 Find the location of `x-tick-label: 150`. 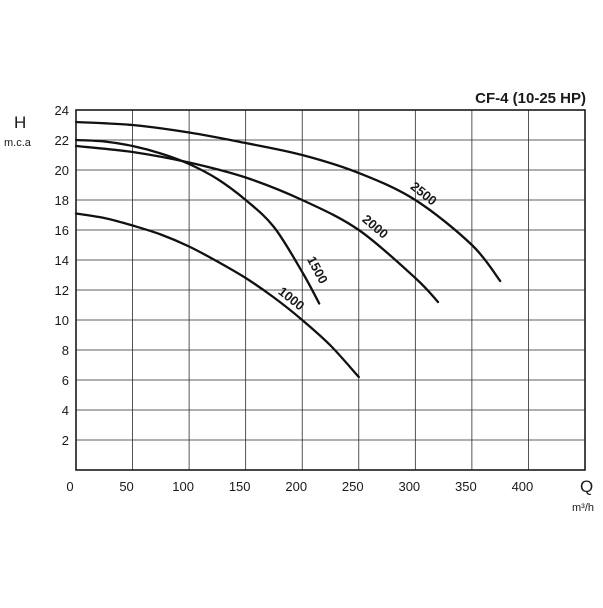

x-tick-label: 150 is located at coordinates (240, 486).